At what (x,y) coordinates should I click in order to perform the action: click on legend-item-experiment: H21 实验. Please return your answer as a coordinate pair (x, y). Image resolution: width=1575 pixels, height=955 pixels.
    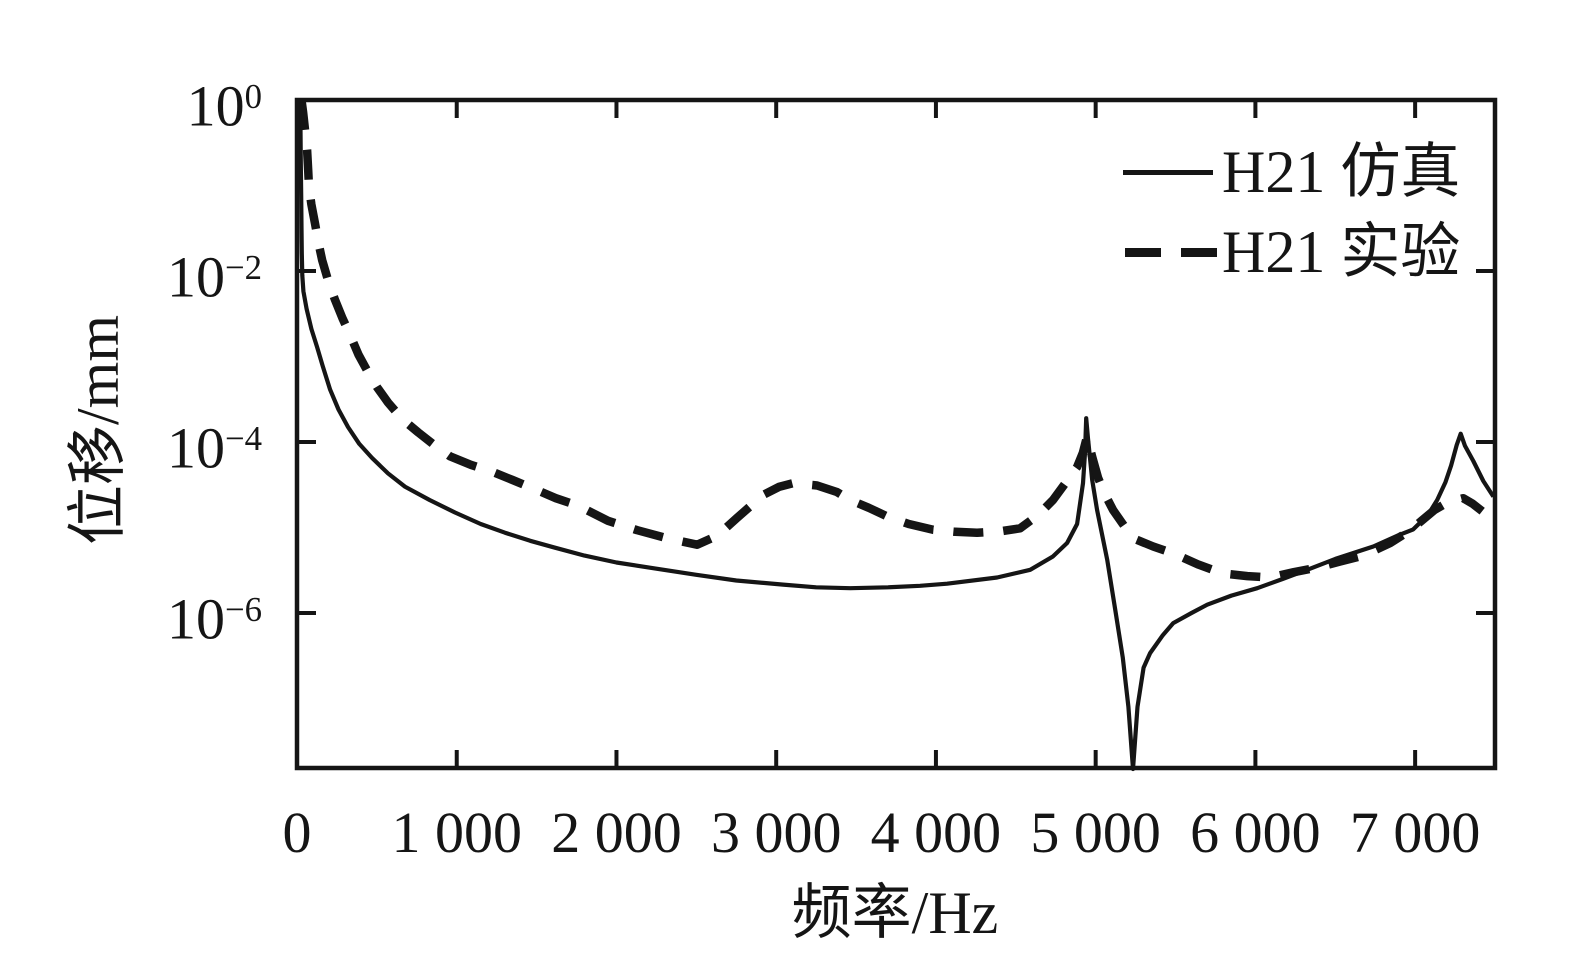
    Looking at the image, I should click on (1310, 242).